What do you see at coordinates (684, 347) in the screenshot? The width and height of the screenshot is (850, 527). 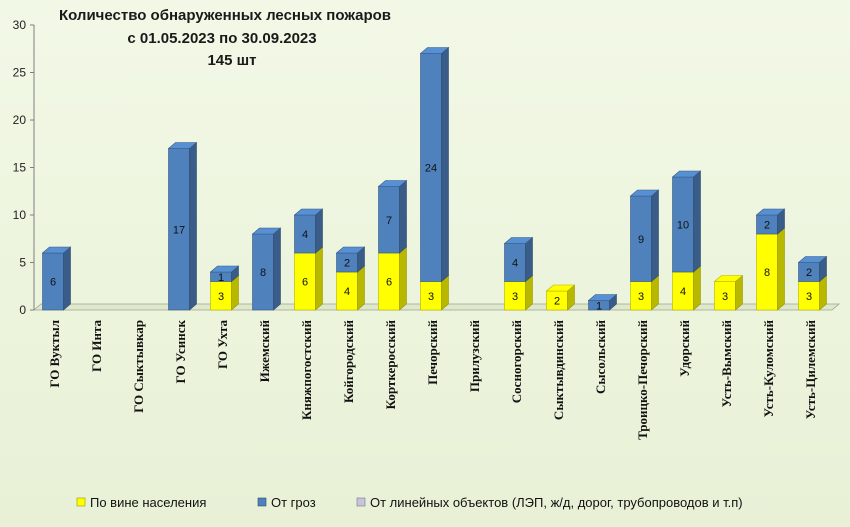 I see `category-label: Удорский` at bounding box center [684, 347].